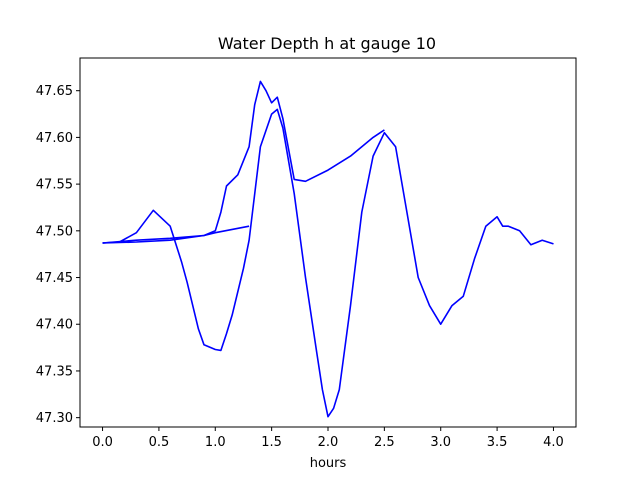 Image resolution: width=640 pixels, height=480 pixels. Describe the element at coordinates (54, 278) in the screenshot. I see `y-tick-label: 47.45` at that location.